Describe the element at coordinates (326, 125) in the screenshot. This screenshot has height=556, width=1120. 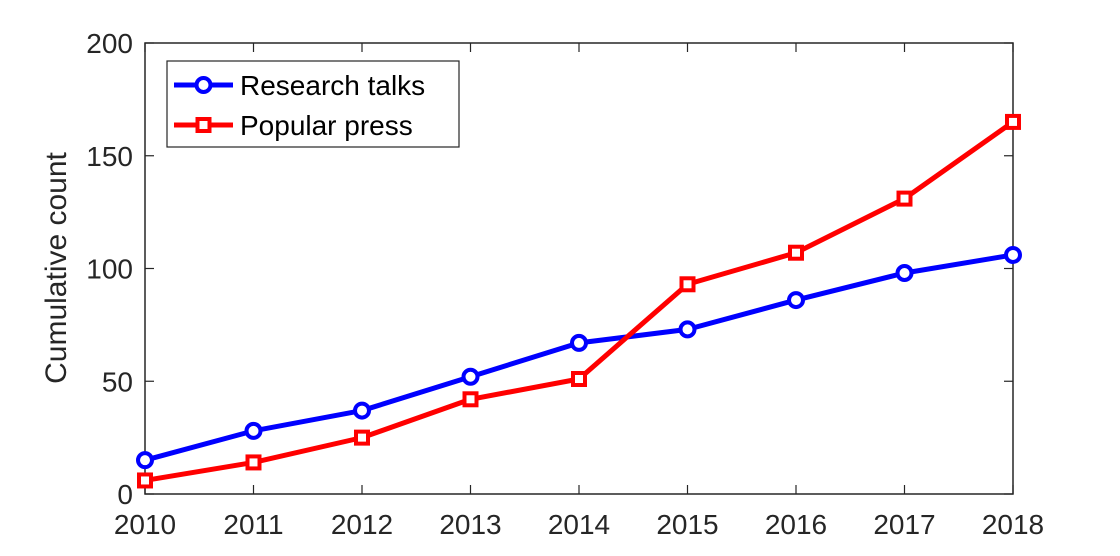
I see `legend-label: Popular press` at that location.